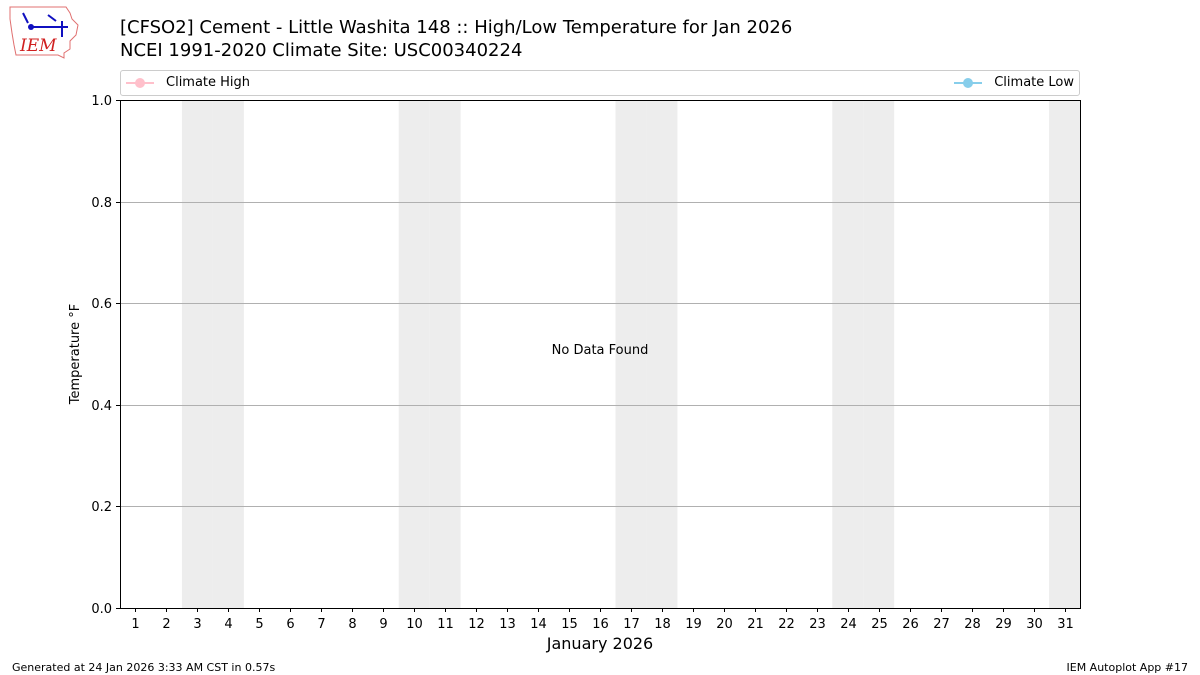 The height and width of the screenshot is (675, 1200). I want to click on legend: Climate High Climate Low, so click(600, 83).